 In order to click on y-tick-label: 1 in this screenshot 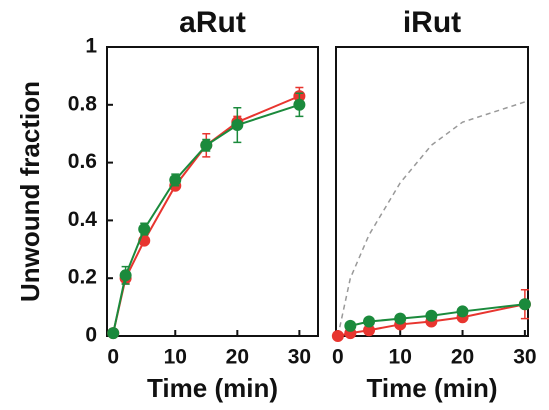, I will do `click(91, 46)`.